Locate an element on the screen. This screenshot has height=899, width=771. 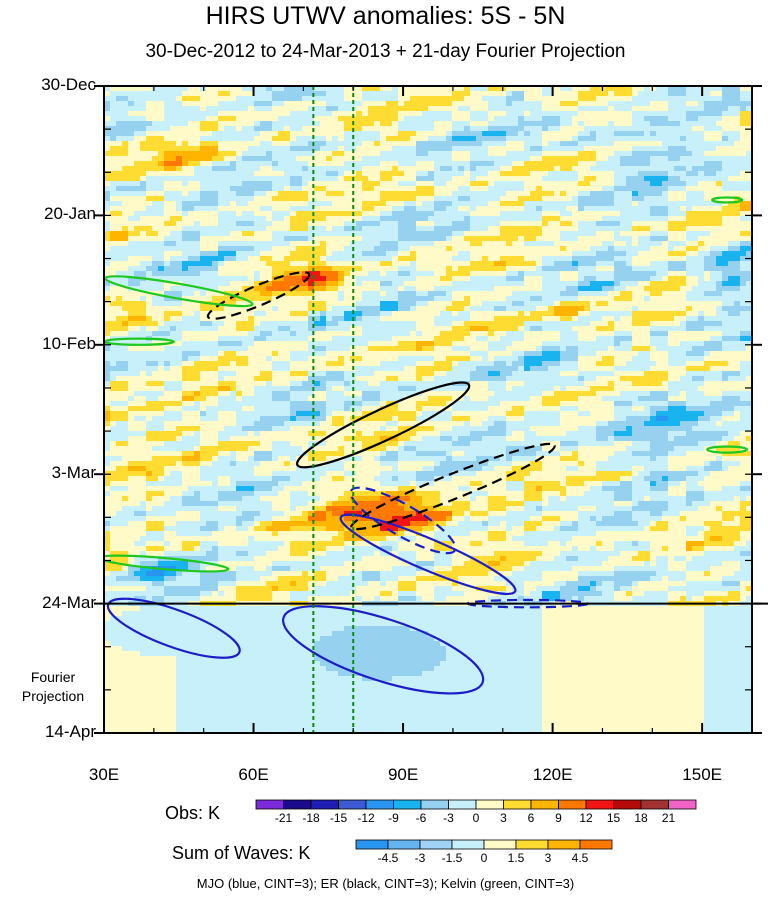
x-tick-label: 120E is located at coordinates (552, 774).